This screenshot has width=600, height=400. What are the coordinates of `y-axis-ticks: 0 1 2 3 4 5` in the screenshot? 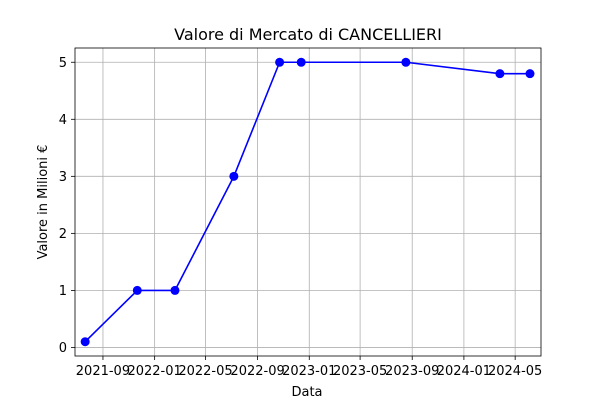 It's located at (67, 206).